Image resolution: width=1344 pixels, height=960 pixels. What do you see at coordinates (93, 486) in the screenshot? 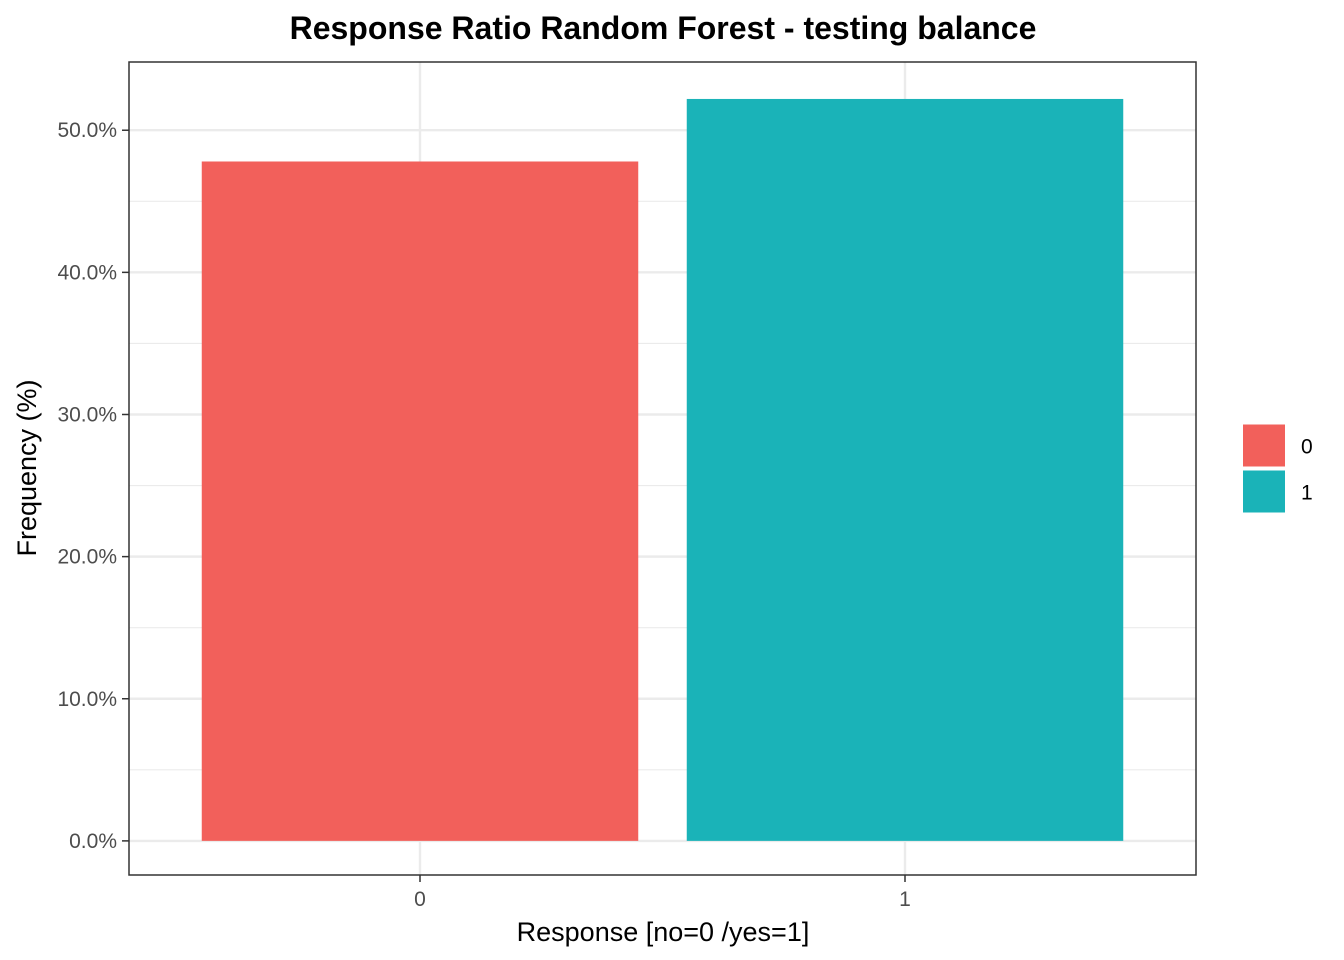
I see `y-axis: 0.0% 10.0% 20.0% 30.0% 40.0% 50.0%` at bounding box center [93, 486].